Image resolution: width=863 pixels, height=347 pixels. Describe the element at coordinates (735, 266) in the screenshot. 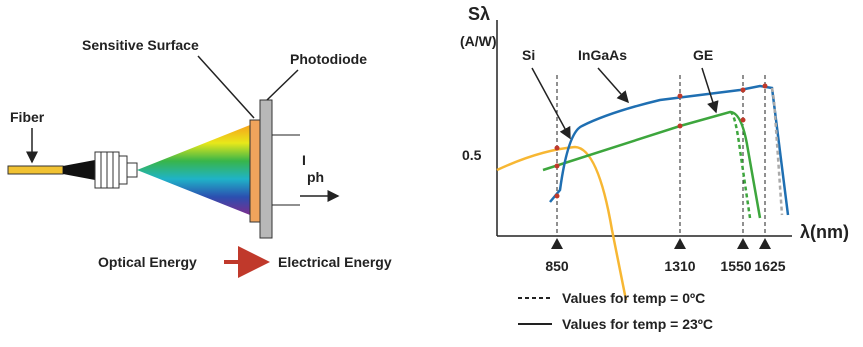

I see `x-tick-label: 1550` at that location.